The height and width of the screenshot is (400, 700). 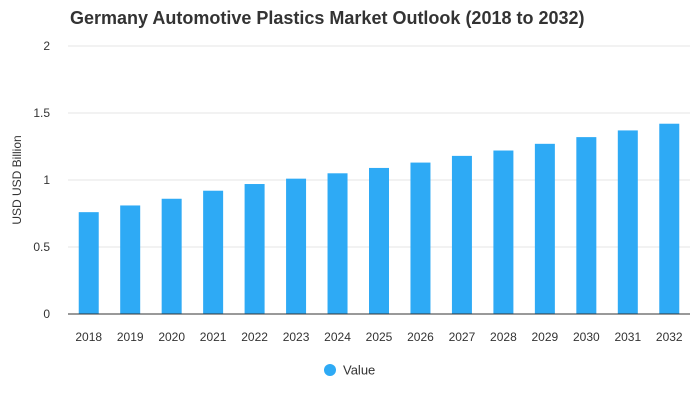 What do you see at coordinates (46, 180) in the screenshot?
I see `y-tick-label: 1` at bounding box center [46, 180].